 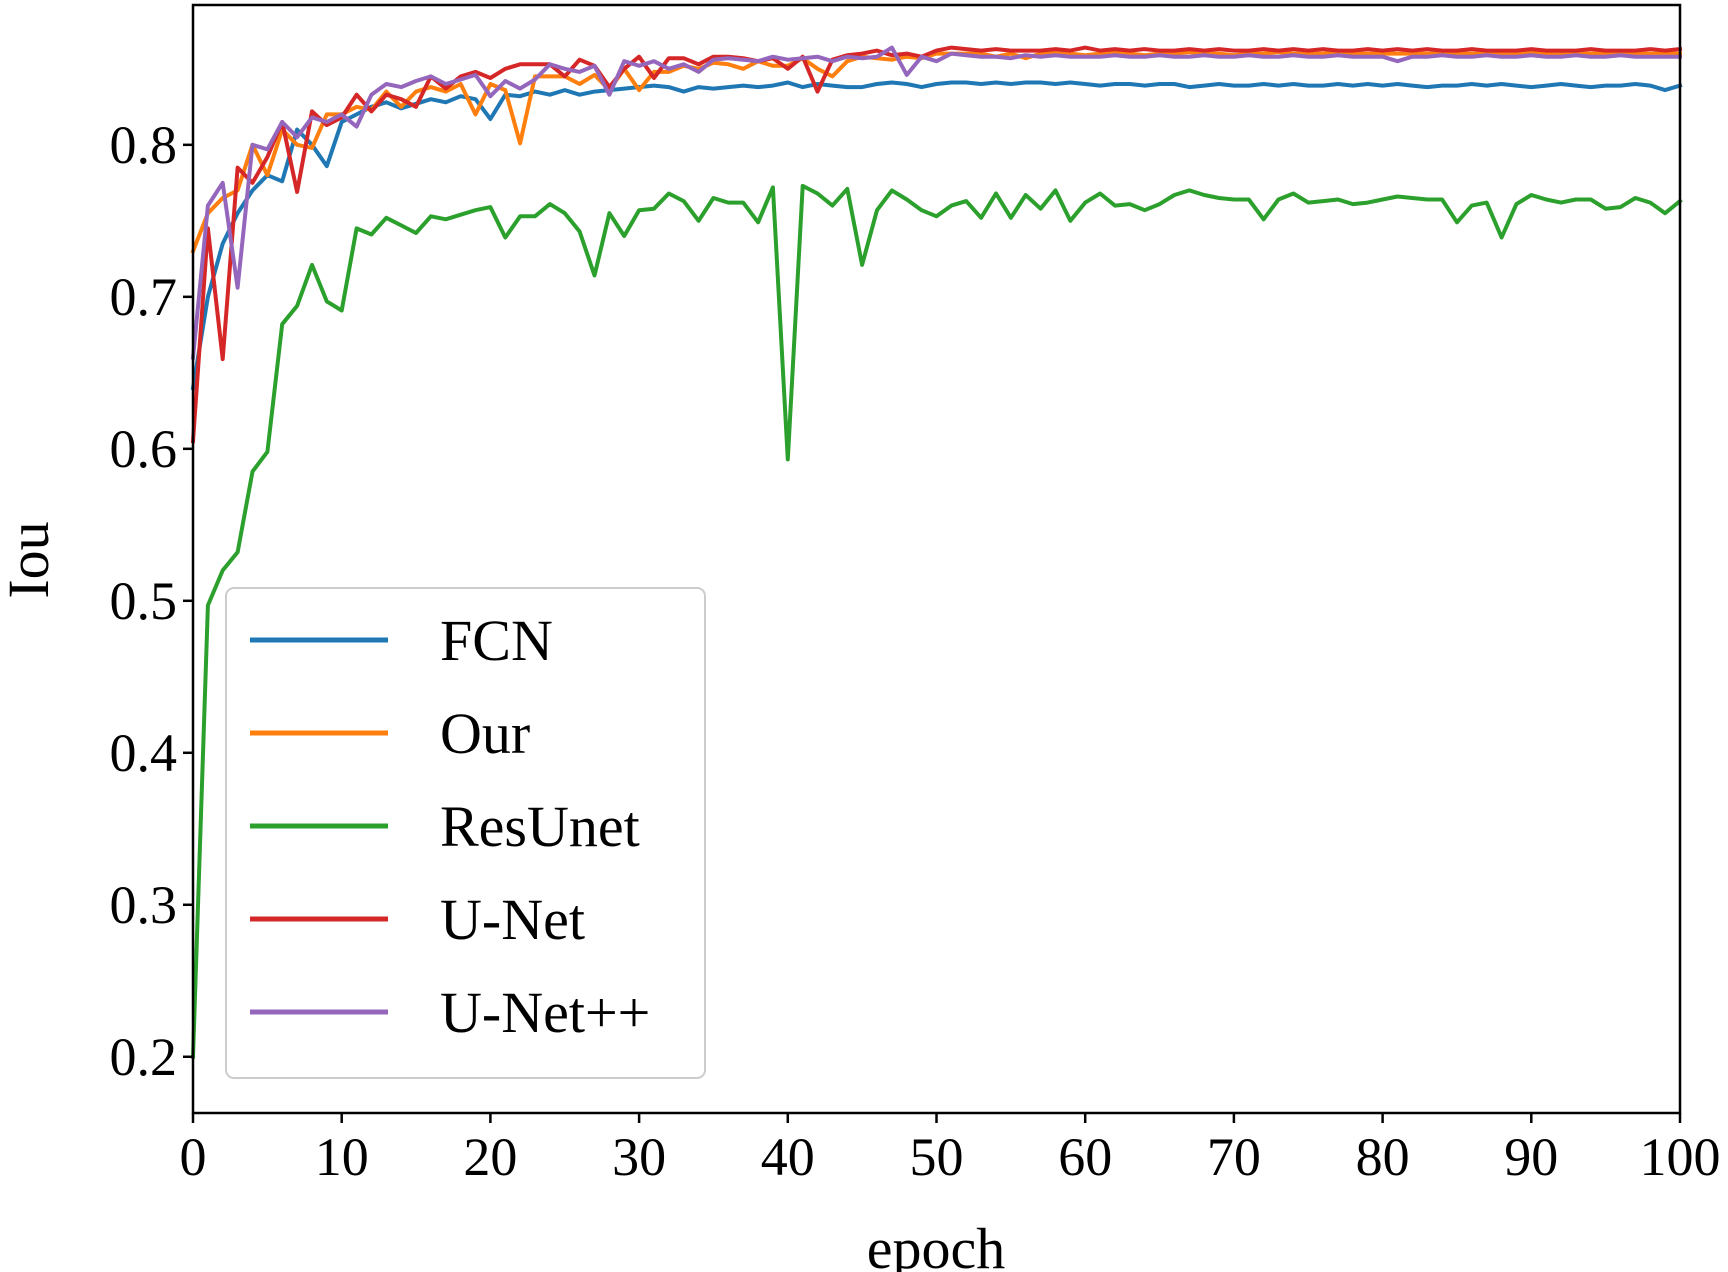 I want to click on y-axis: 0.2 0.3 0.4 0.5 0.6 0.7 0.8, so click(x=151, y=601).